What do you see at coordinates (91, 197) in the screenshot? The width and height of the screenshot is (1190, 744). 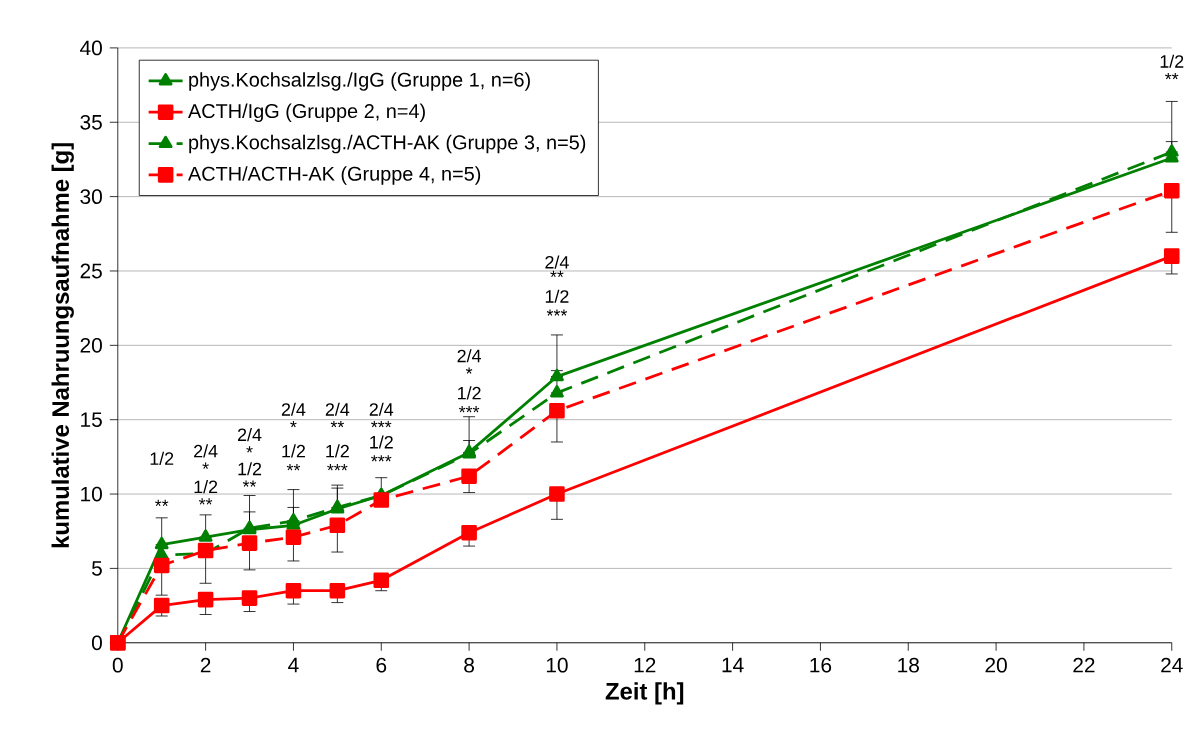 I see `y-tick-label: 30` at bounding box center [91, 197].